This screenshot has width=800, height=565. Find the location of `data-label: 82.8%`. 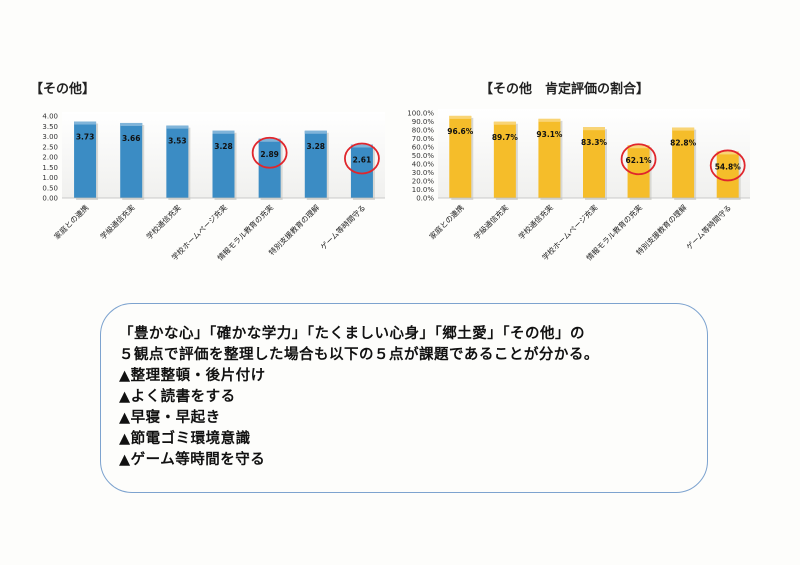

data-label: 82.8% is located at coordinates (683, 143).